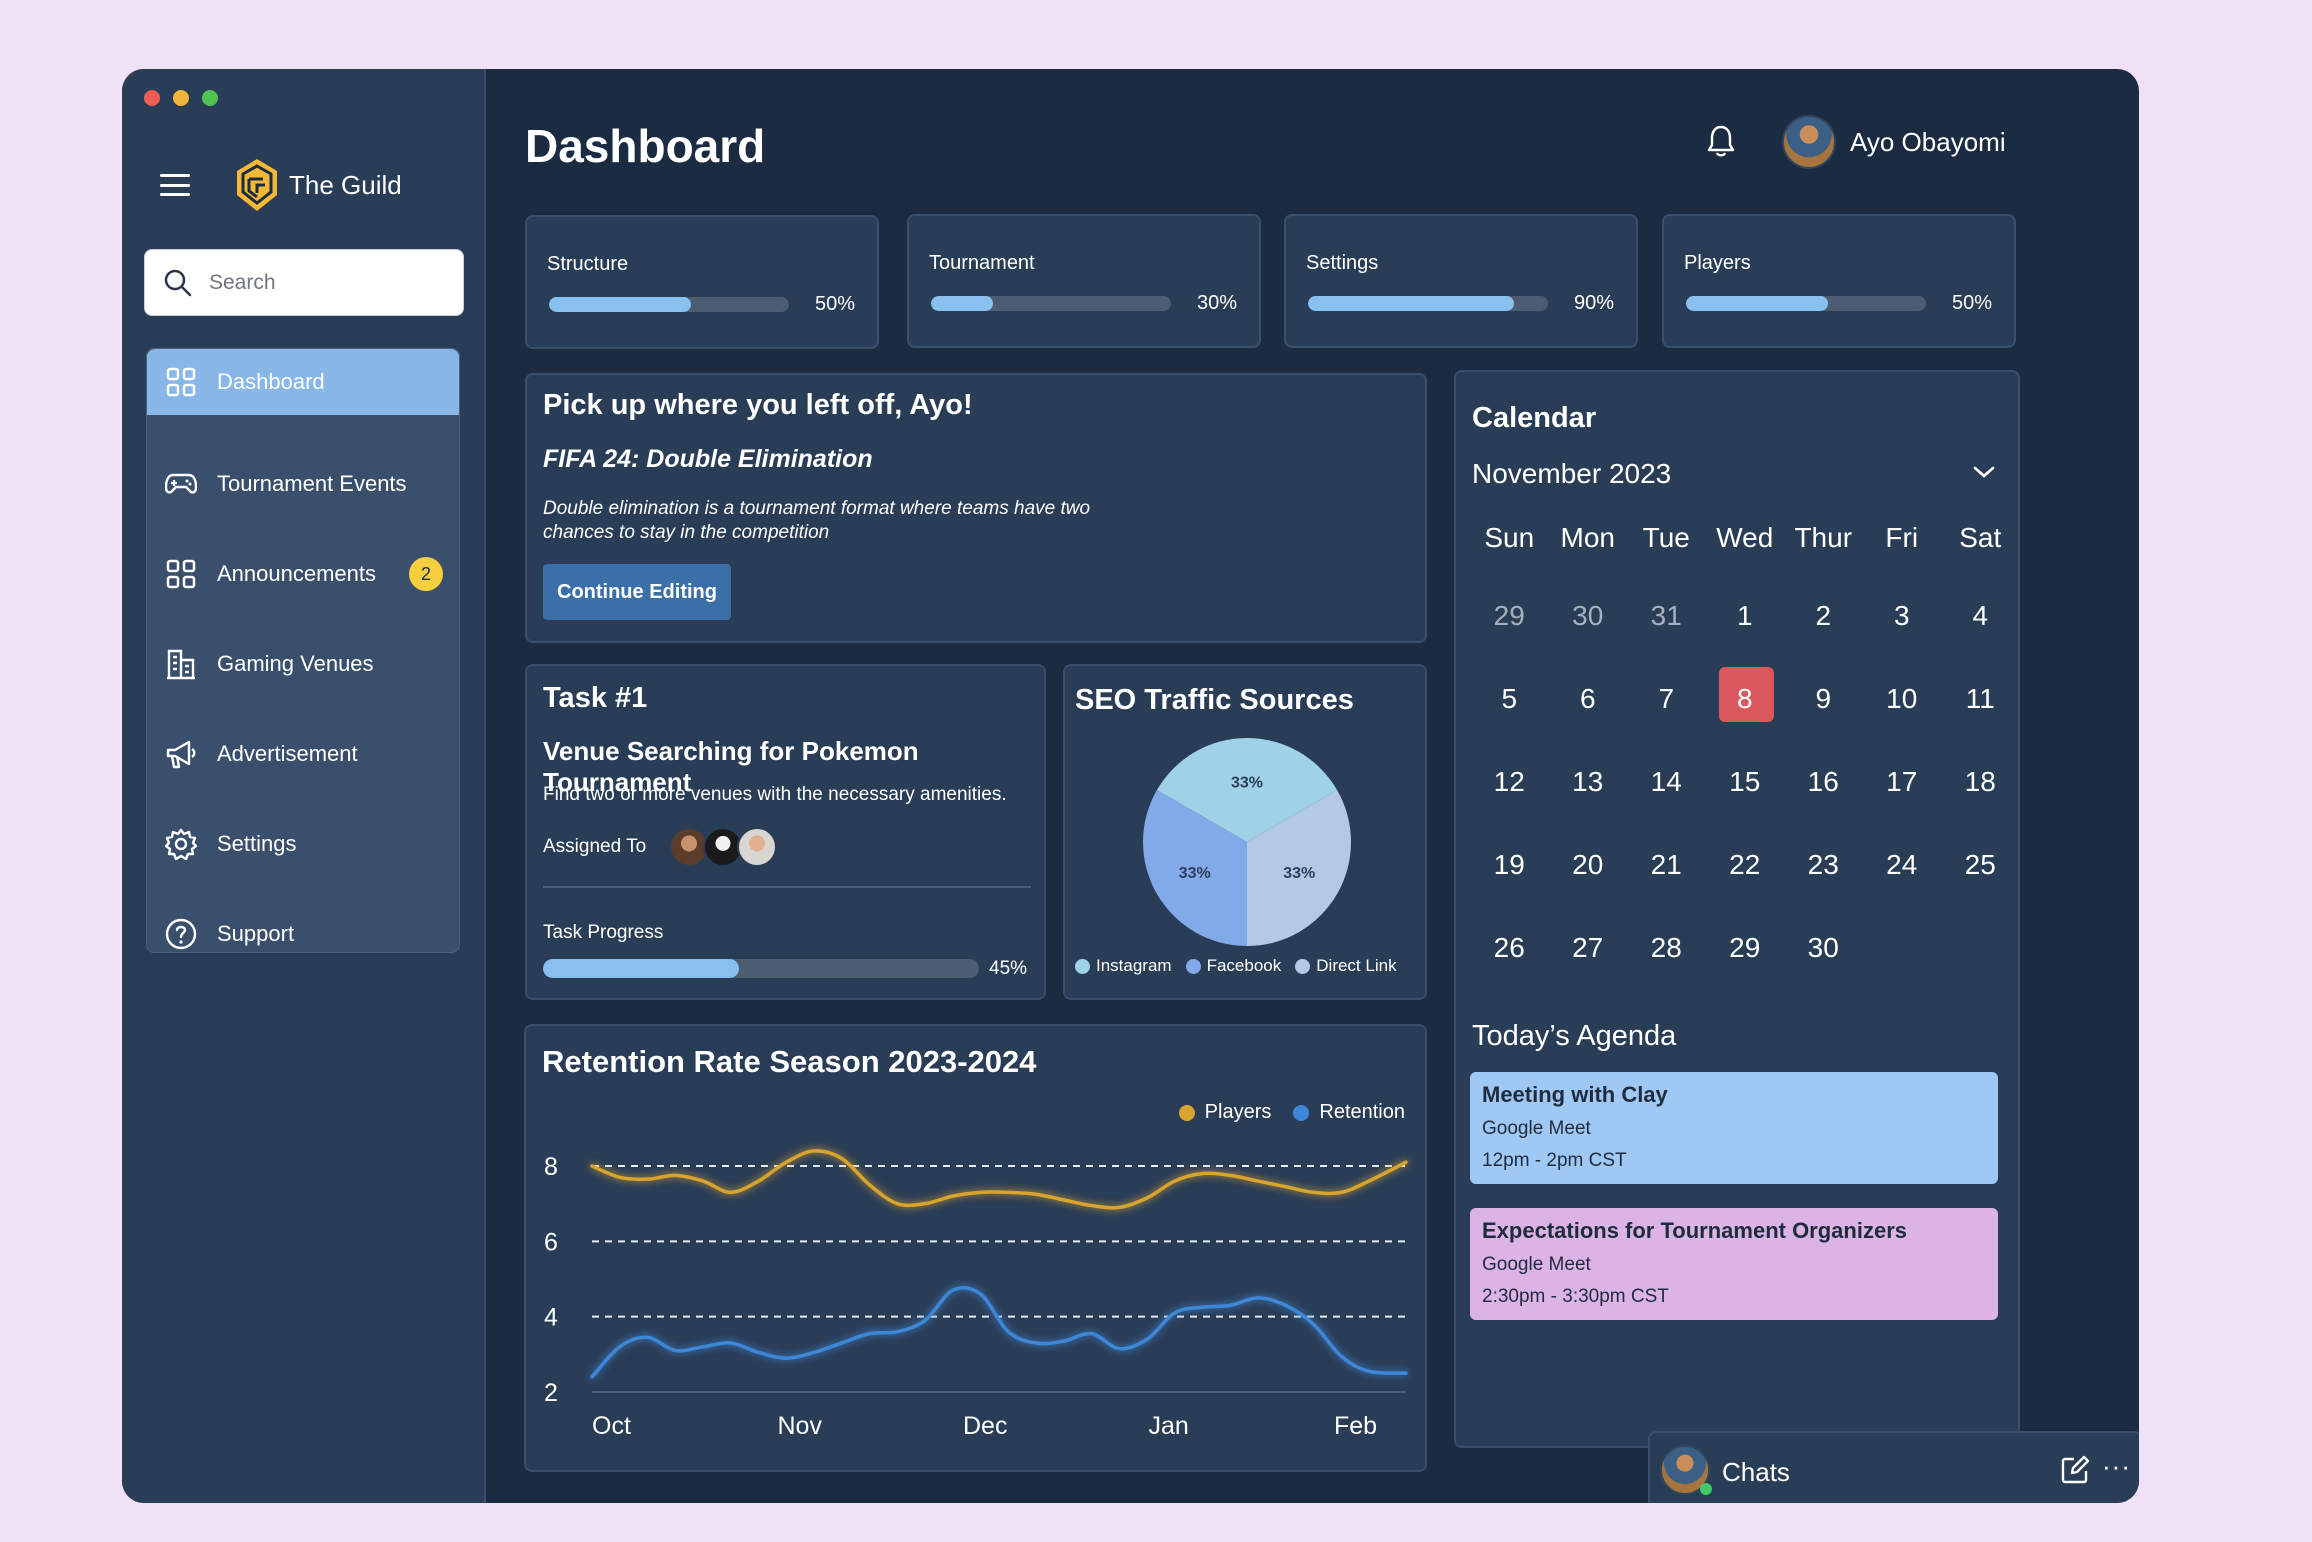 This screenshot has height=1542, width=2312. I want to click on seo-legend: Instagram Facebook Direct Link, so click(1236, 966).